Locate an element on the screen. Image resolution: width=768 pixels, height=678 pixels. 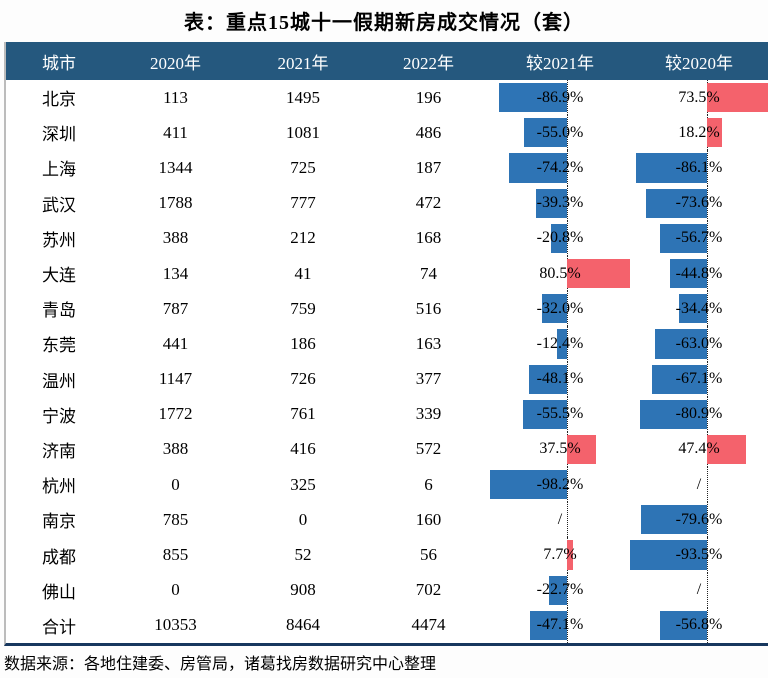
bar-cell: -44.8% is located at coordinates (699, 273).